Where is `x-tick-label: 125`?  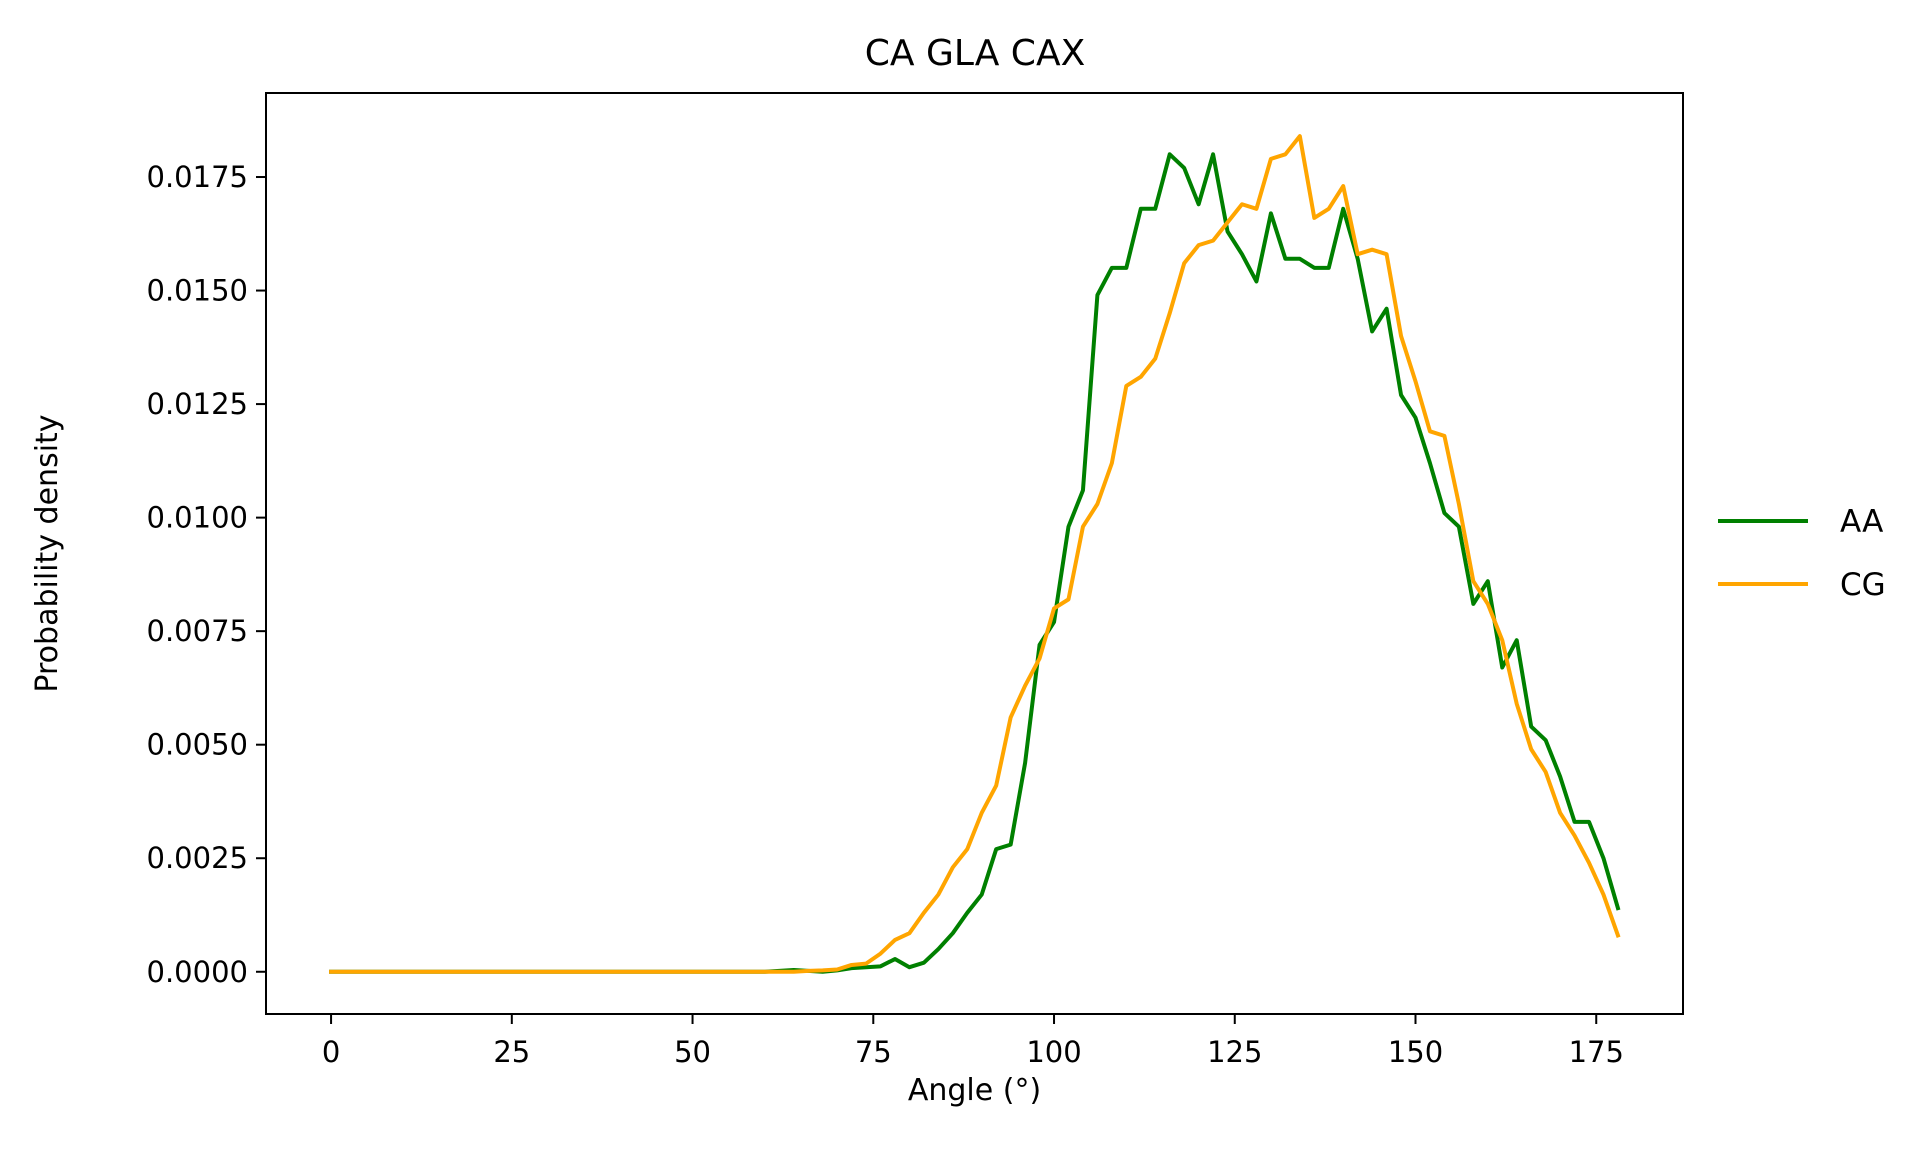
x-tick-label: 125 is located at coordinates (1234, 1052).